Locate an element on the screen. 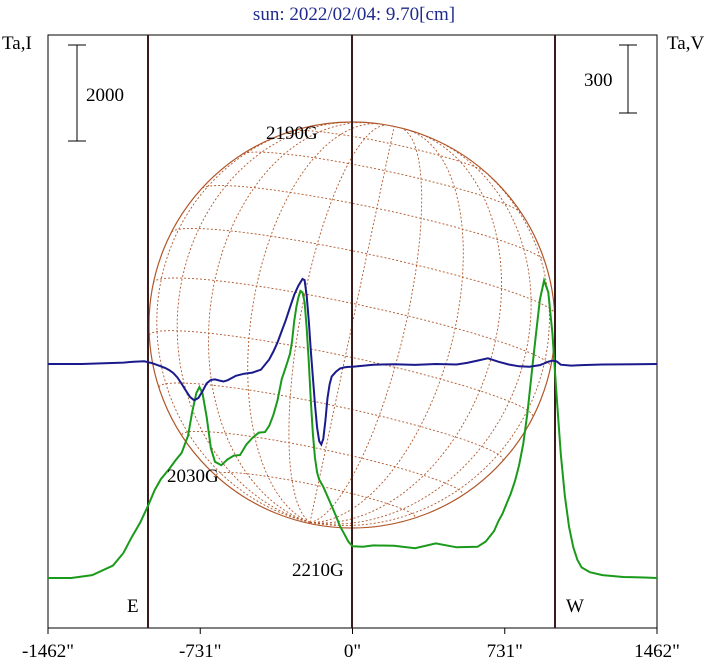 The height and width of the screenshot is (662, 708). x-tick-label: 731" is located at coordinates (505, 651).